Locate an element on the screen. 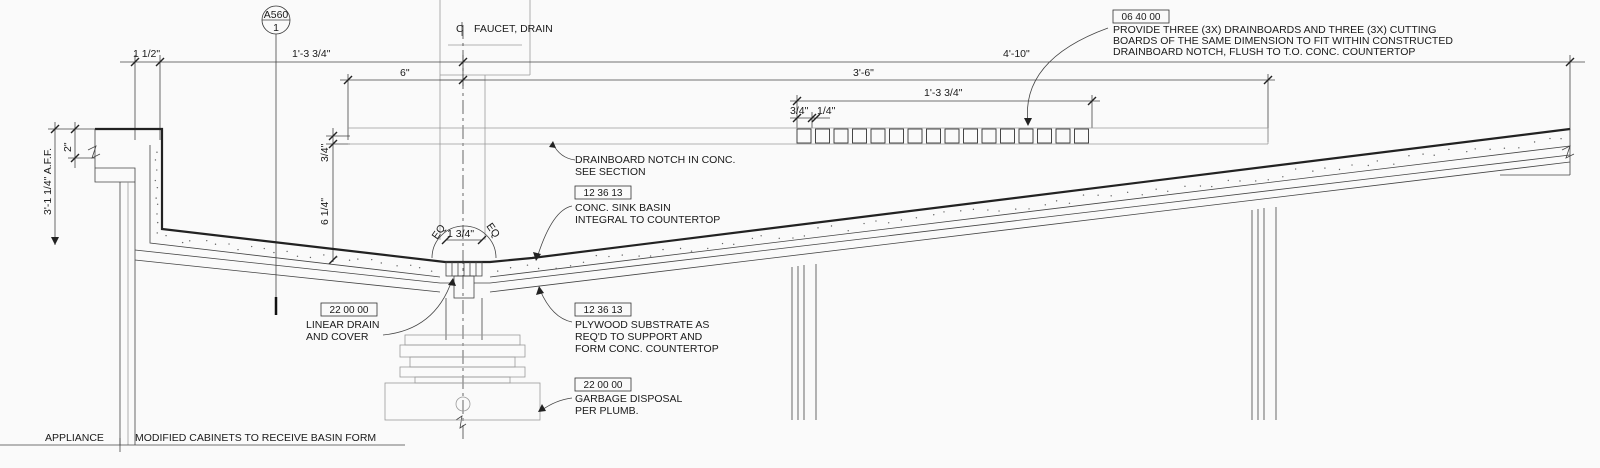 This screenshot has width=1600, height=468. dim-1-1-2: 1 1/2" is located at coordinates (146, 54).